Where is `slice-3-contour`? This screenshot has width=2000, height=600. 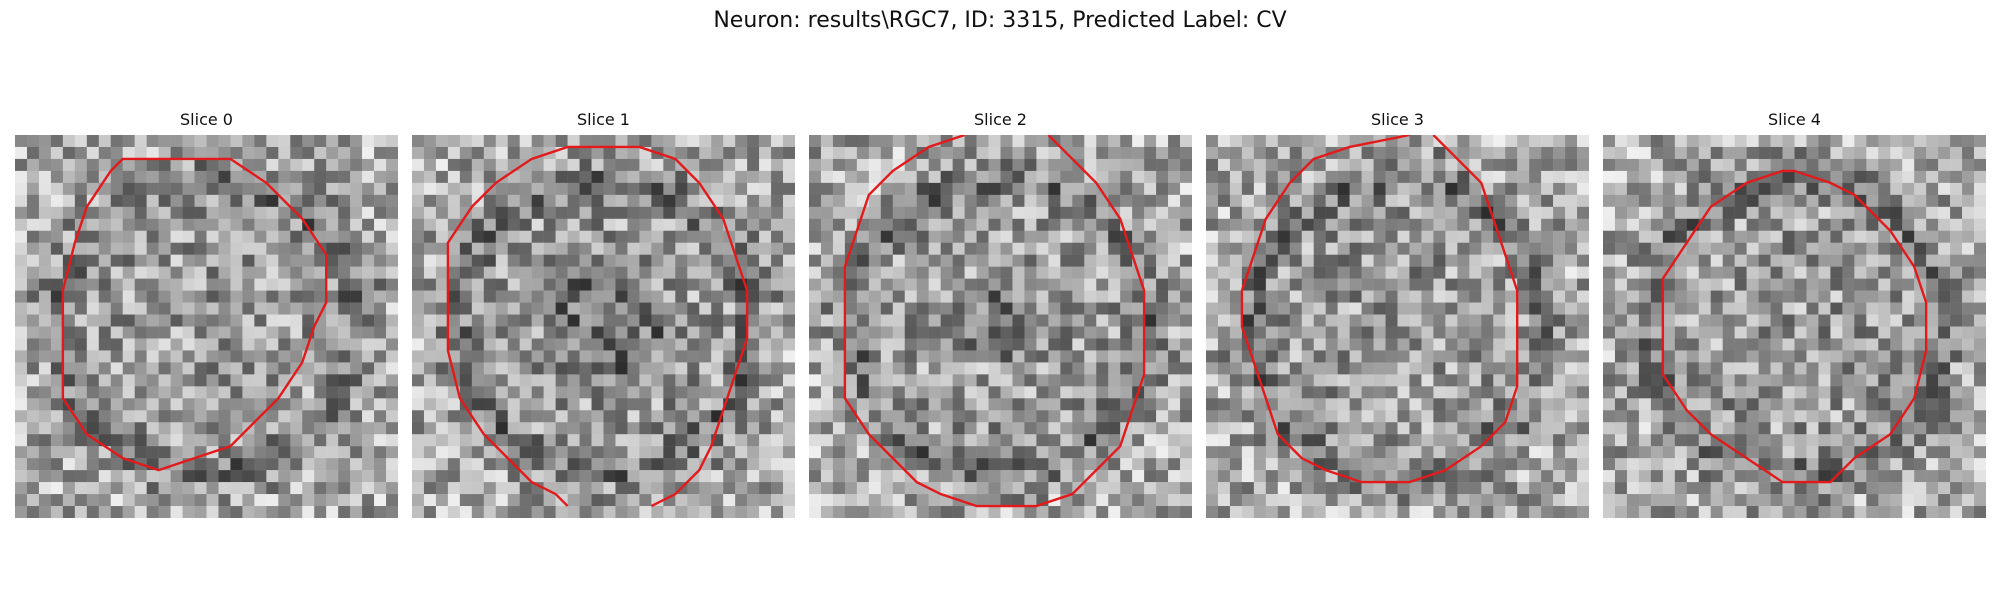 slice-3-contour is located at coordinates (1379, 309).